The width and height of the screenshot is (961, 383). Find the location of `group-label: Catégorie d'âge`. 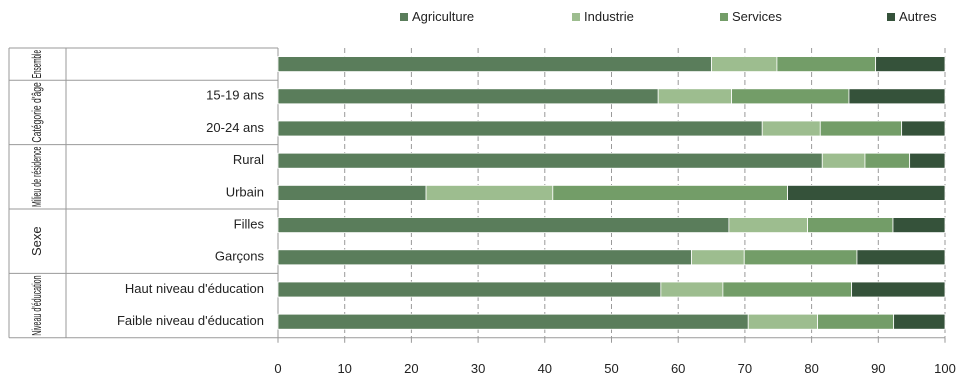

group-label: Catégorie d'âge is located at coordinates (36, 112).